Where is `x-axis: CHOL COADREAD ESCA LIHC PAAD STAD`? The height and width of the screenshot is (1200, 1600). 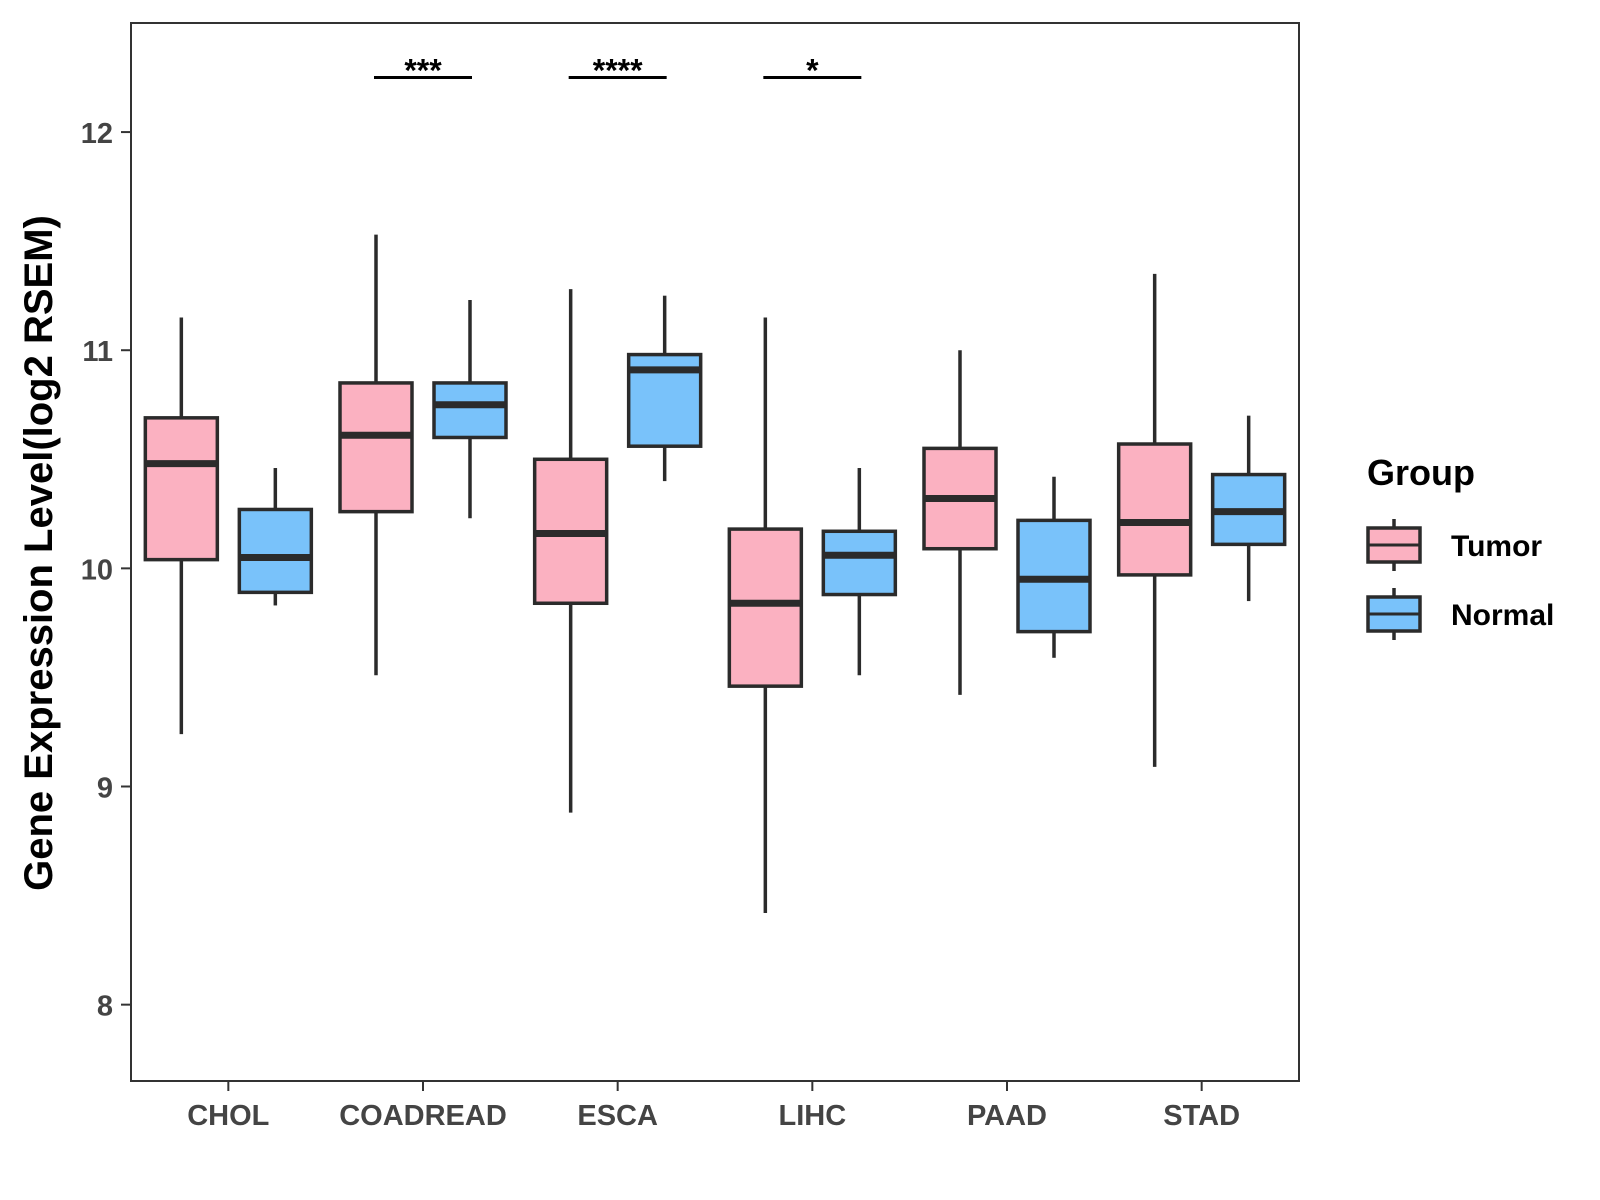 x-axis: CHOL COADREAD ESCA LIHC PAAD STAD is located at coordinates (713, 1106).